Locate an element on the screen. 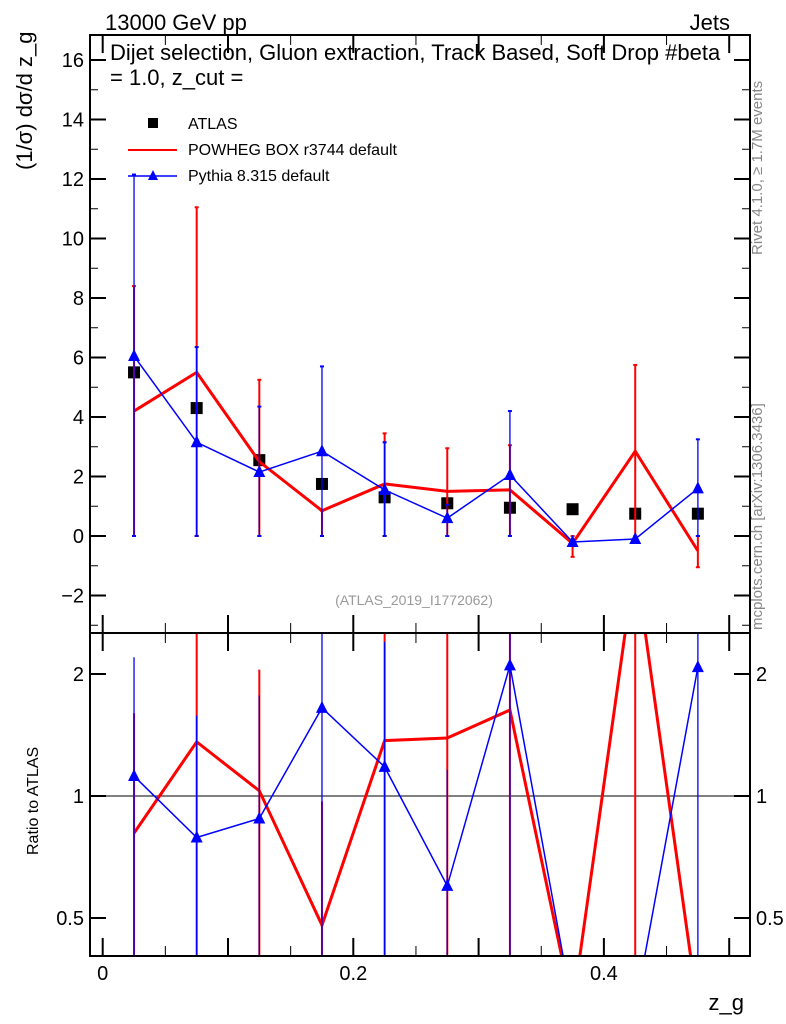  powheg-line is located at coordinates (416, 461).